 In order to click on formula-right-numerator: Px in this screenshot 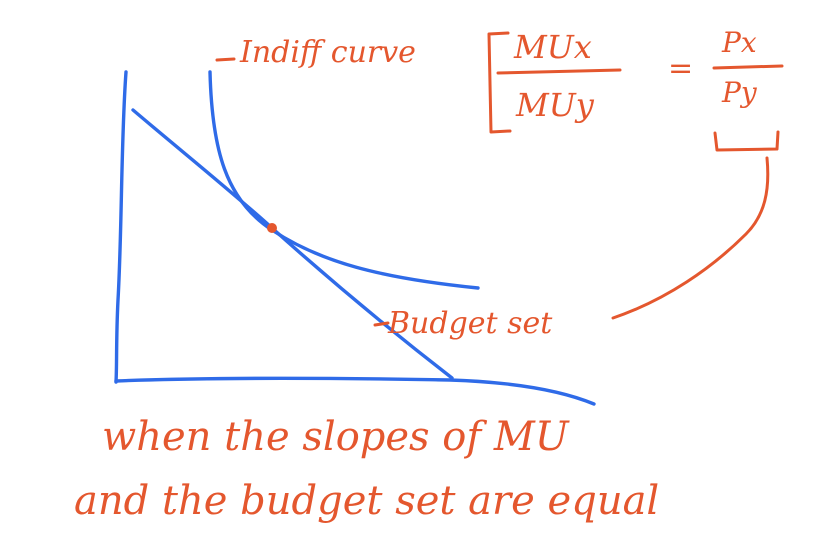, I will do `click(739, 42)`.